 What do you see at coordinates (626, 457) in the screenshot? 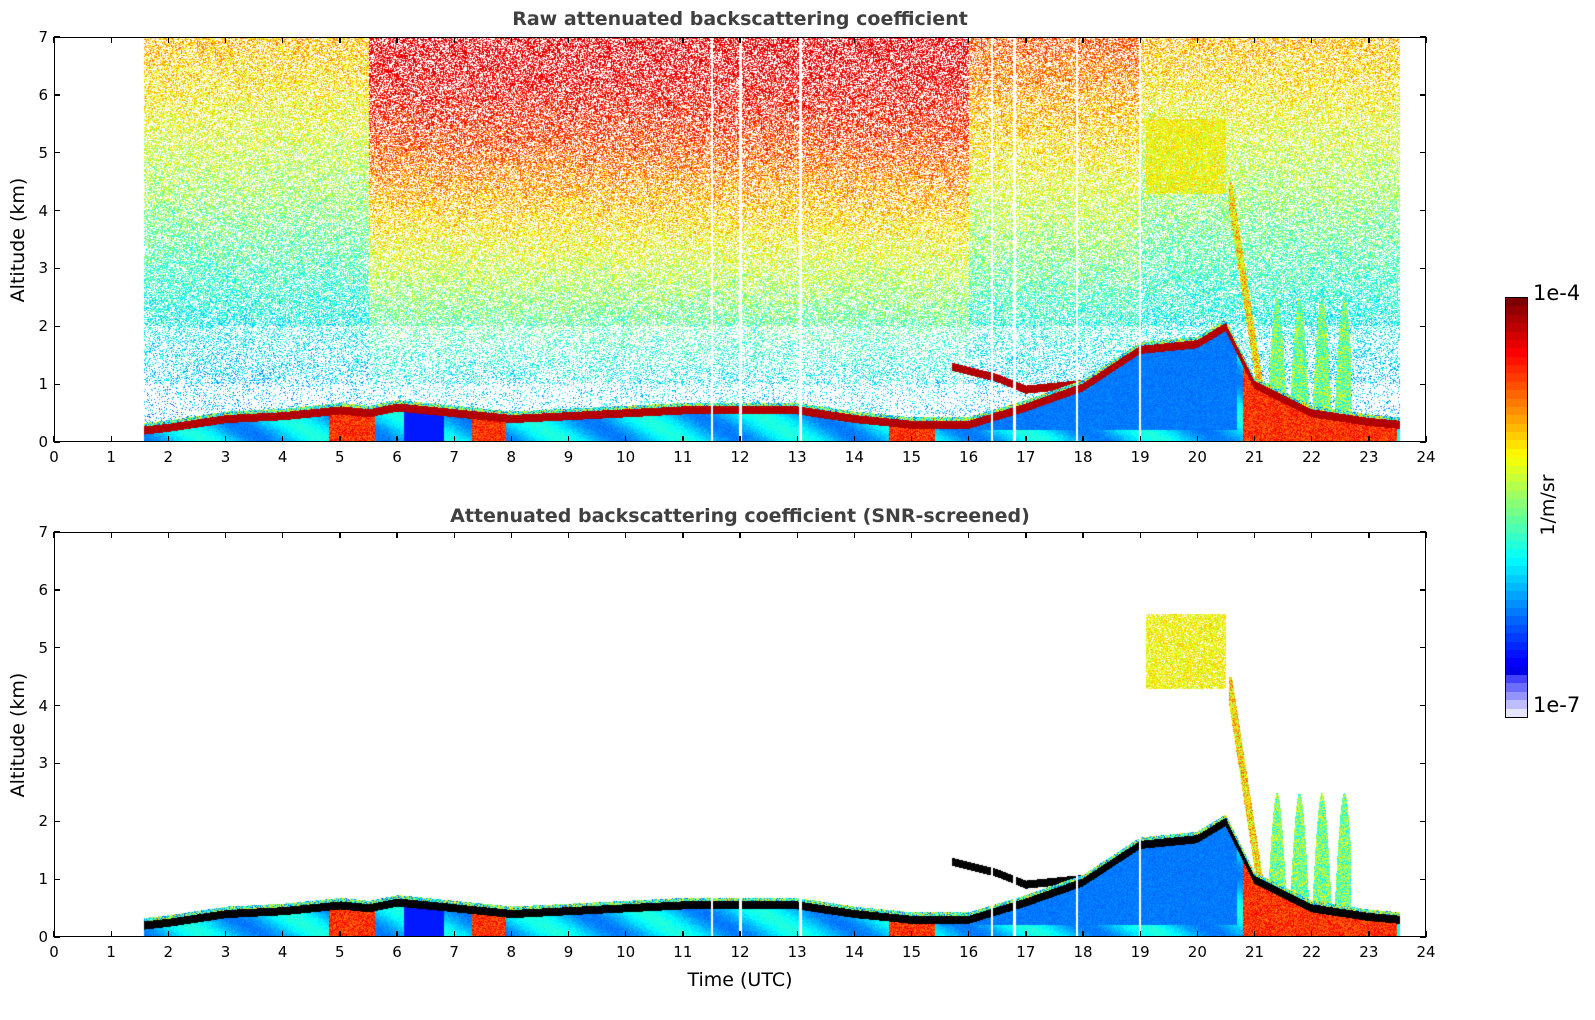
I see `x-tick-label: 10` at bounding box center [626, 457].